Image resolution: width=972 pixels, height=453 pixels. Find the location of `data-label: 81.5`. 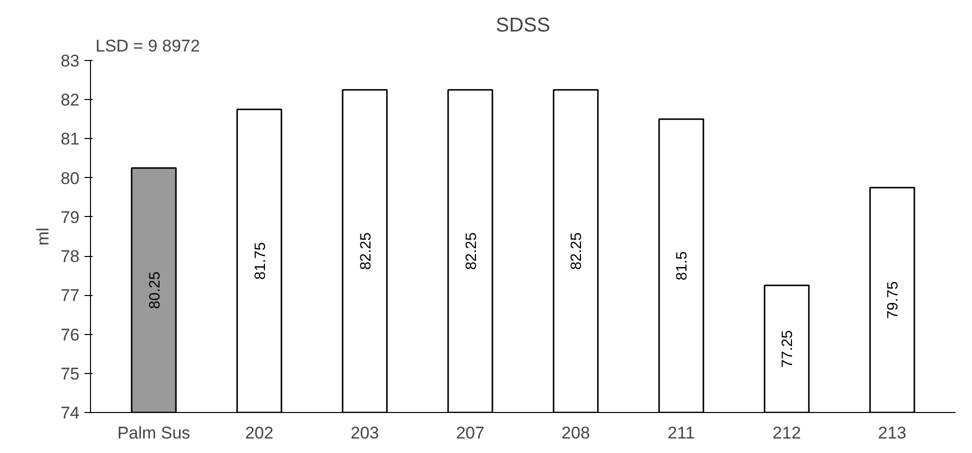

data-label: 81.5 is located at coordinates (682, 265).